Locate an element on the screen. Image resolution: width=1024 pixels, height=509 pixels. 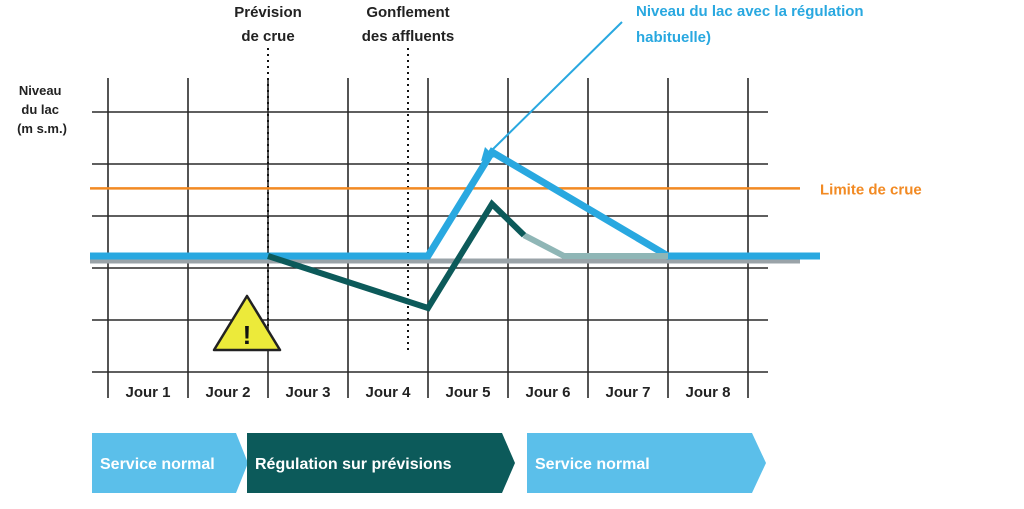
x-tick-label: Jour 8 is located at coordinates (707, 392).